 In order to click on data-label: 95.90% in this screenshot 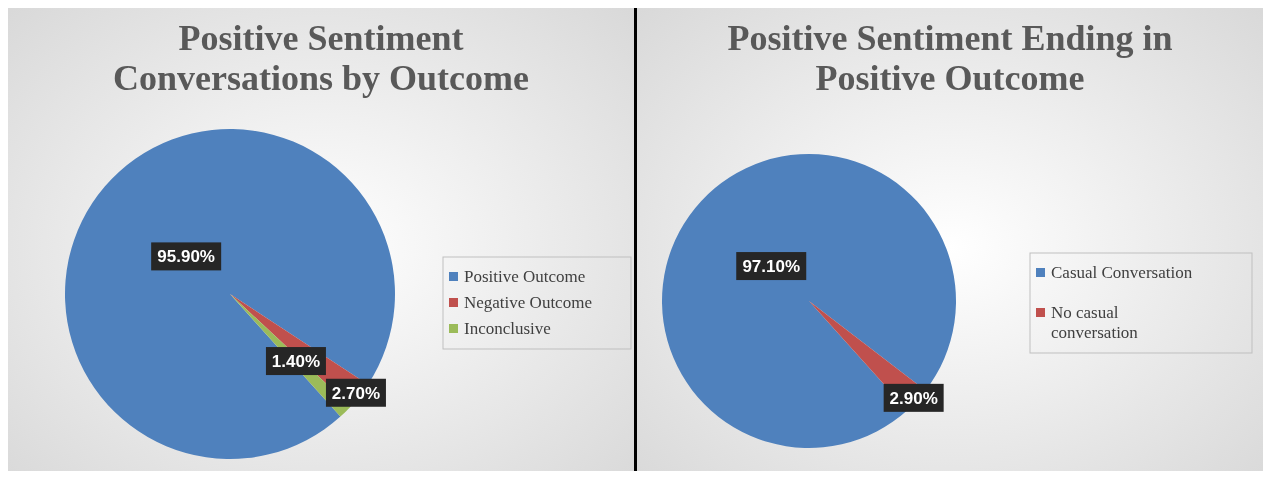, I will do `click(186, 257)`.